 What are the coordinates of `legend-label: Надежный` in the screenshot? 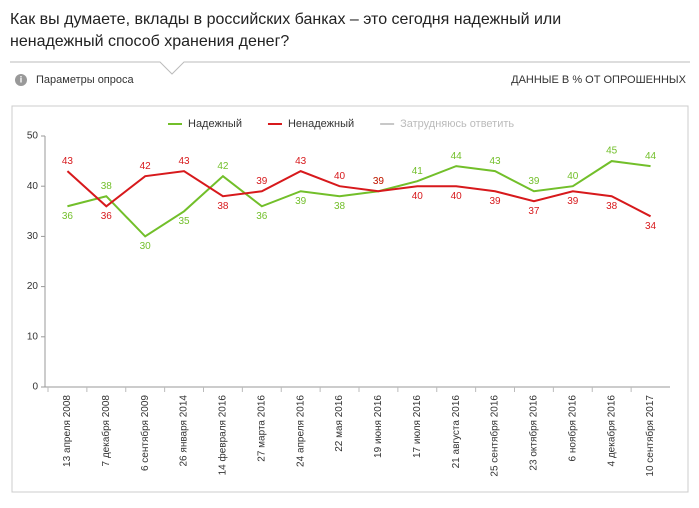 It's located at (215, 124).